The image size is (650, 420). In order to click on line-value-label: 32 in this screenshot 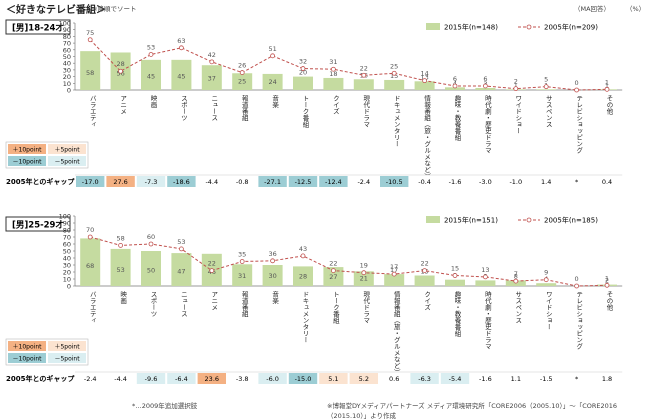, I will do `click(303, 62)`.